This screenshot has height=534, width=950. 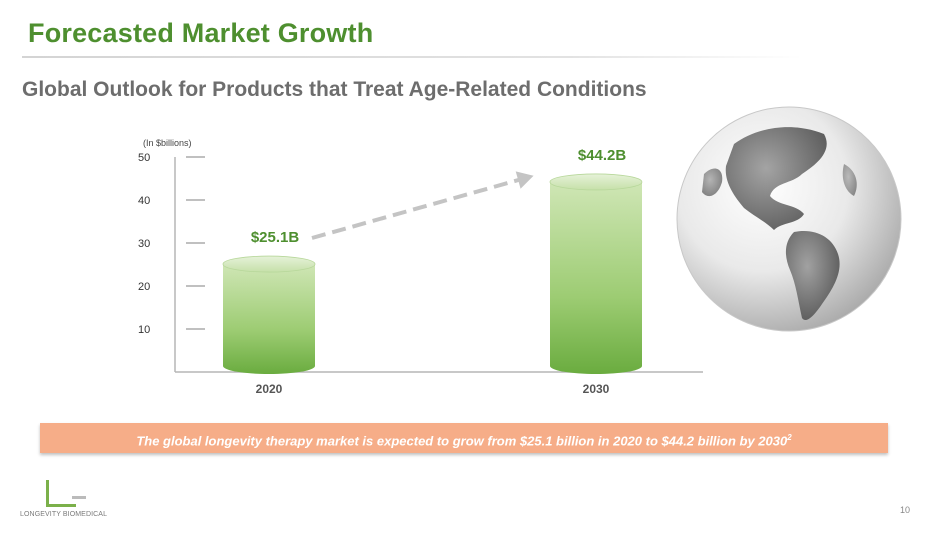 I want to click on globe-icon, so click(x=789, y=219).